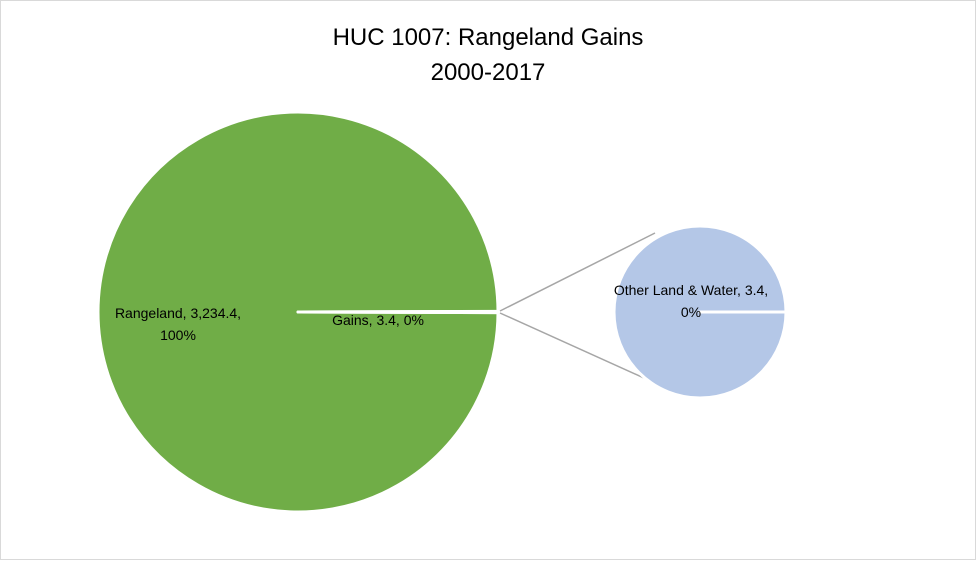 This screenshot has height=561, width=977. Describe the element at coordinates (350, 320) in the screenshot. I see `data-label-part: Gains` at that location.